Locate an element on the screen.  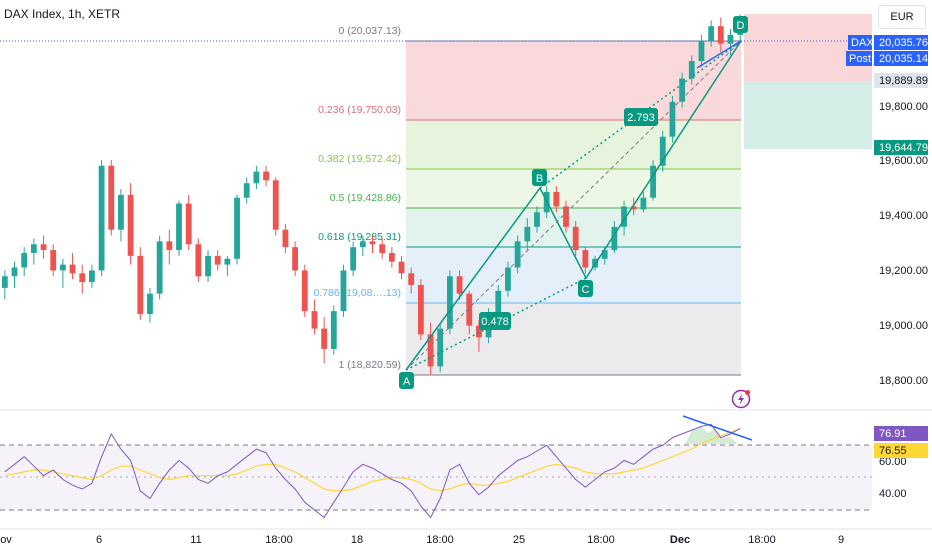
point-label-c: C is located at coordinates (585, 288).